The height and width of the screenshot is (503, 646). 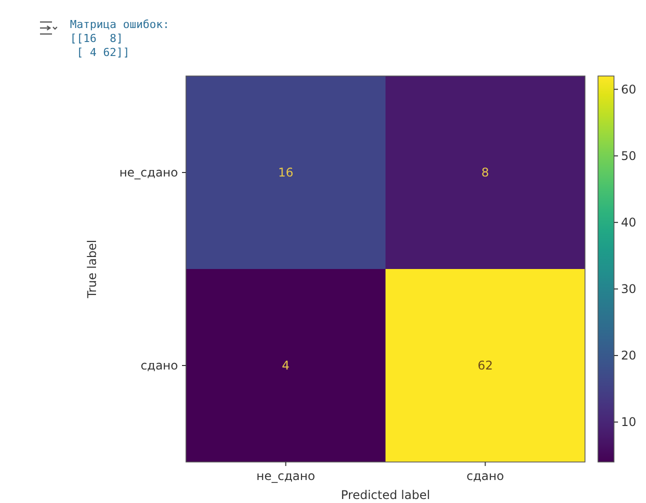 What do you see at coordinates (120, 24) in the screenshot?
I see `text: Матрица ошибок:` at bounding box center [120, 24].